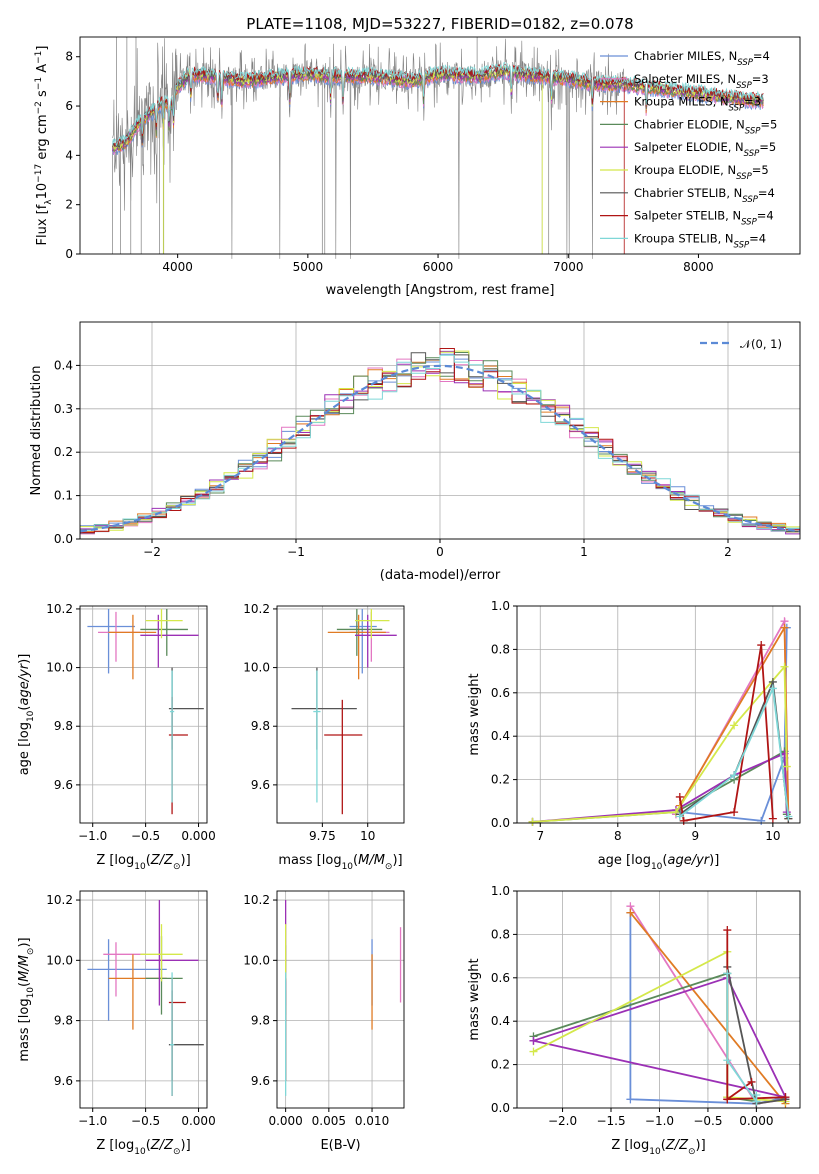  I want to click on age_vs_mass-frame, so click(339, 716).